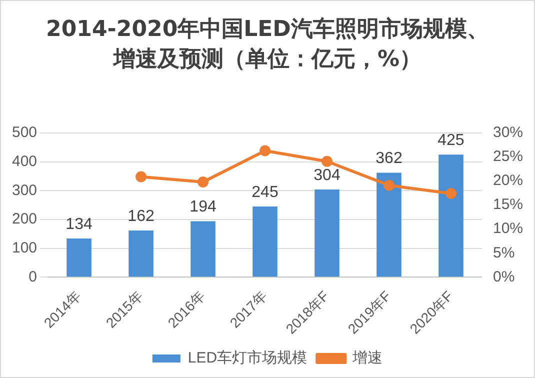 This screenshot has height=378, width=535. What do you see at coordinates (79, 224) in the screenshot?
I see `data-label: 134` at bounding box center [79, 224].